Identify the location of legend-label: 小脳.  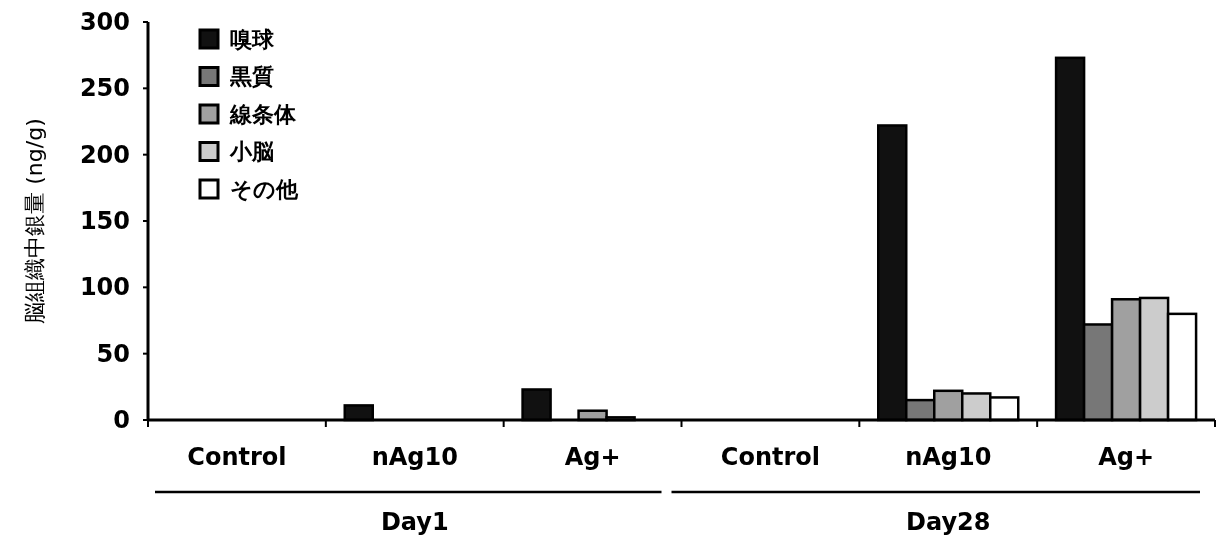
(251, 151).